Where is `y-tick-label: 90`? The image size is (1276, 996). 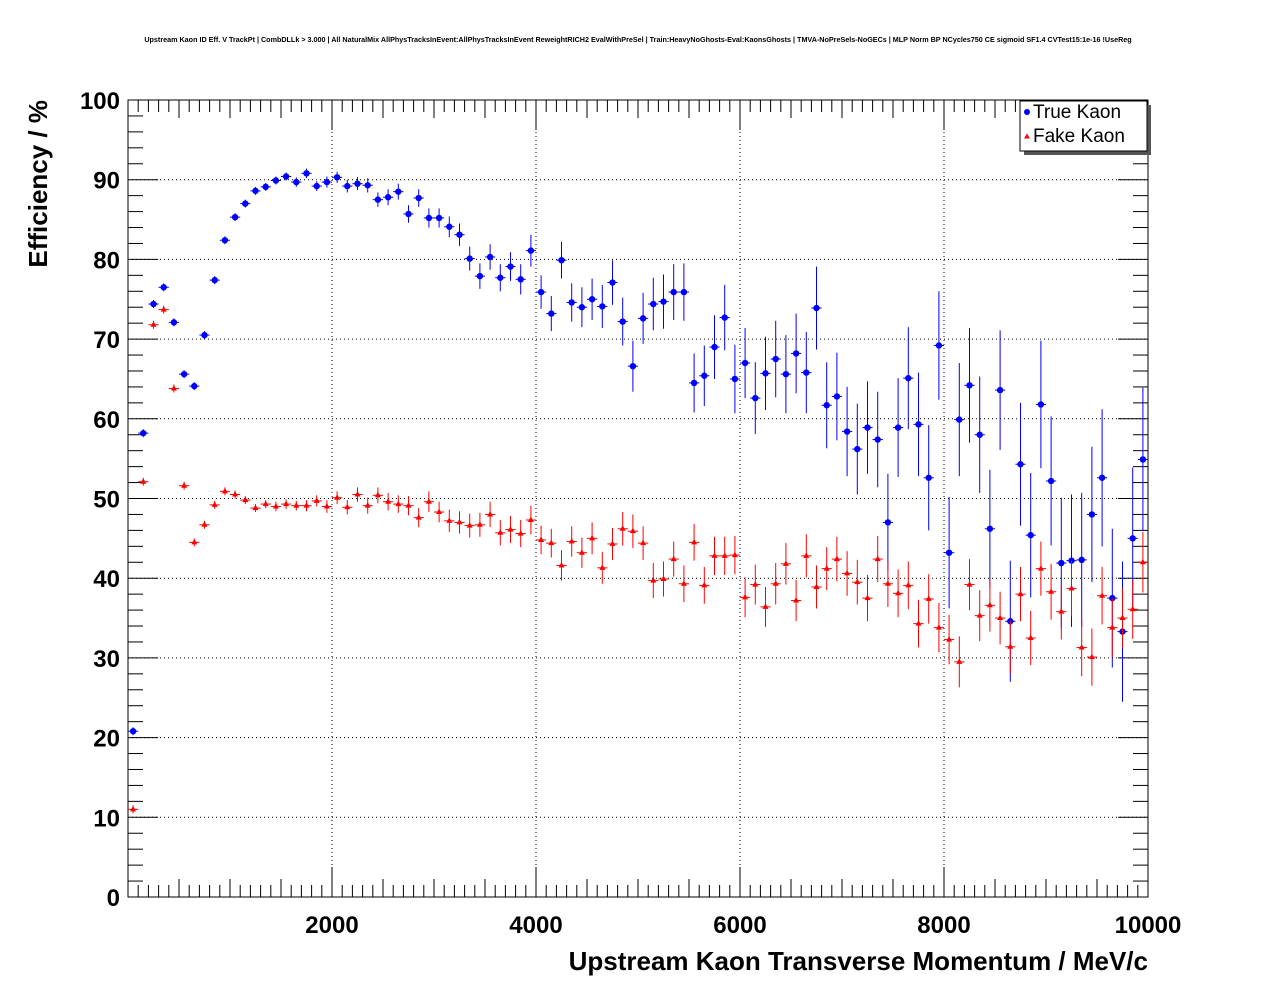
y-tick-label: 90 is located at coordinates (106, 181).